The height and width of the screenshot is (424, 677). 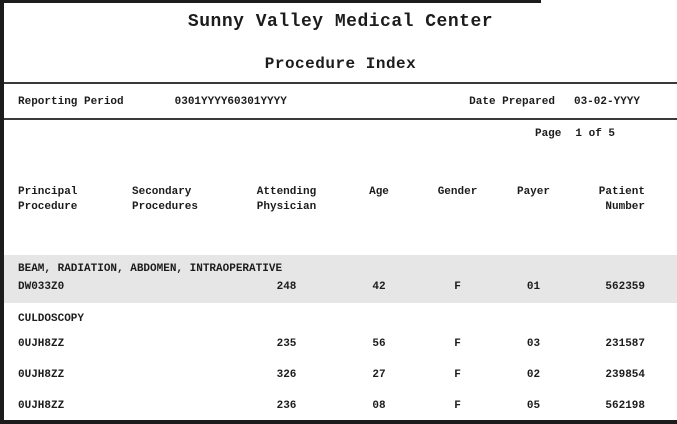 I want to click on attending-physician-cell: 236, so click(x=286, y=406).